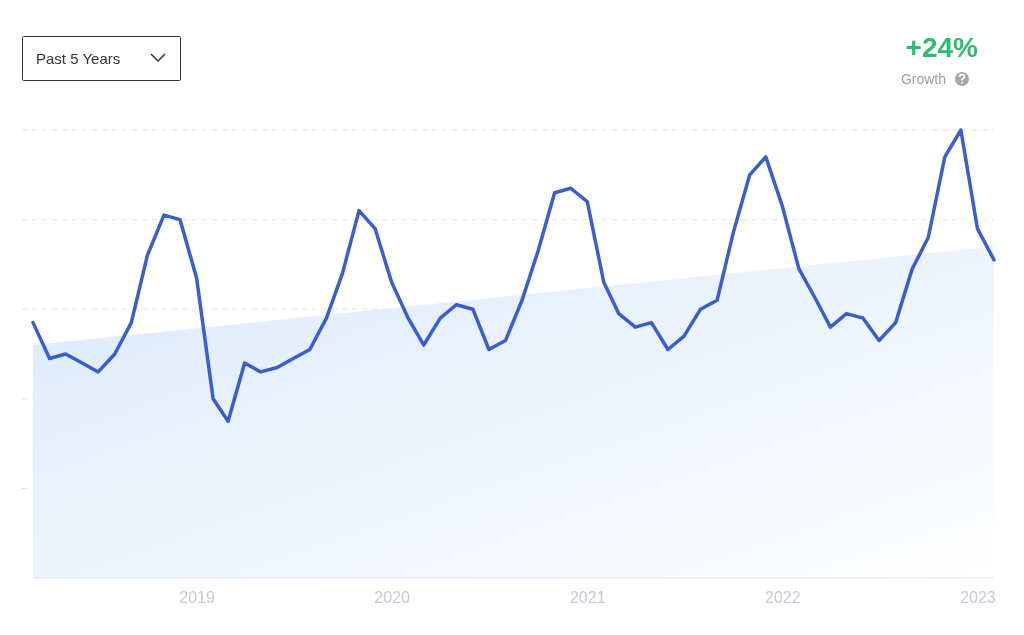  What do you see at coordinates (587, 598) in the screenshot?
I see `x-tick-label: 2021` at bounding box center [587, 598].